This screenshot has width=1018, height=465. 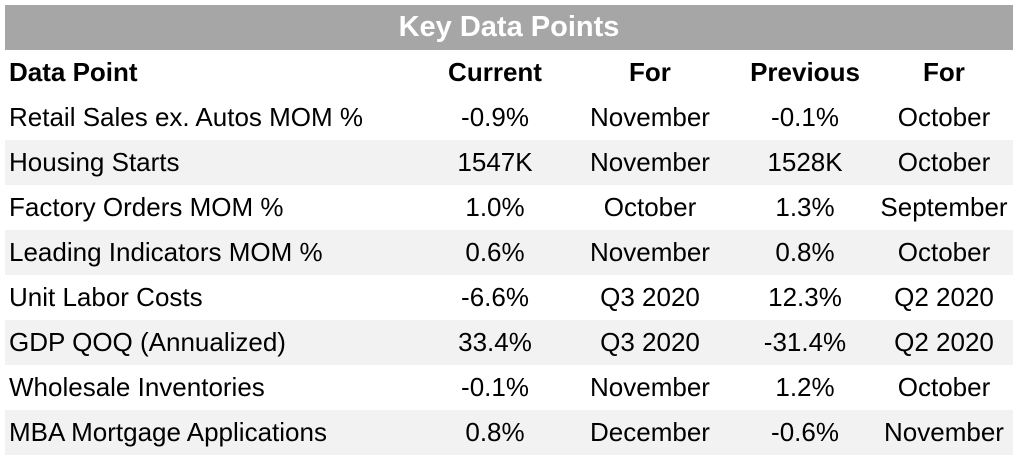 What do you see at coordinates (168, 432) in the screenshot?
I see `table-cell: MBA Mortgage Applications` at bounding box center [168, 432].